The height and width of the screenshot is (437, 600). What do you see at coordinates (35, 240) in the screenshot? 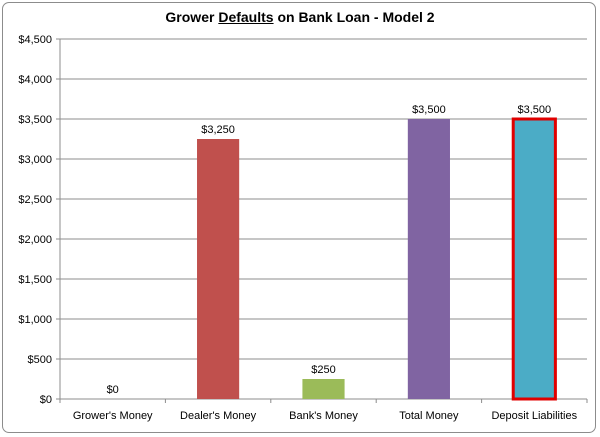
I see `y-tick-label: $2,000` at bounding box center [35, 240].